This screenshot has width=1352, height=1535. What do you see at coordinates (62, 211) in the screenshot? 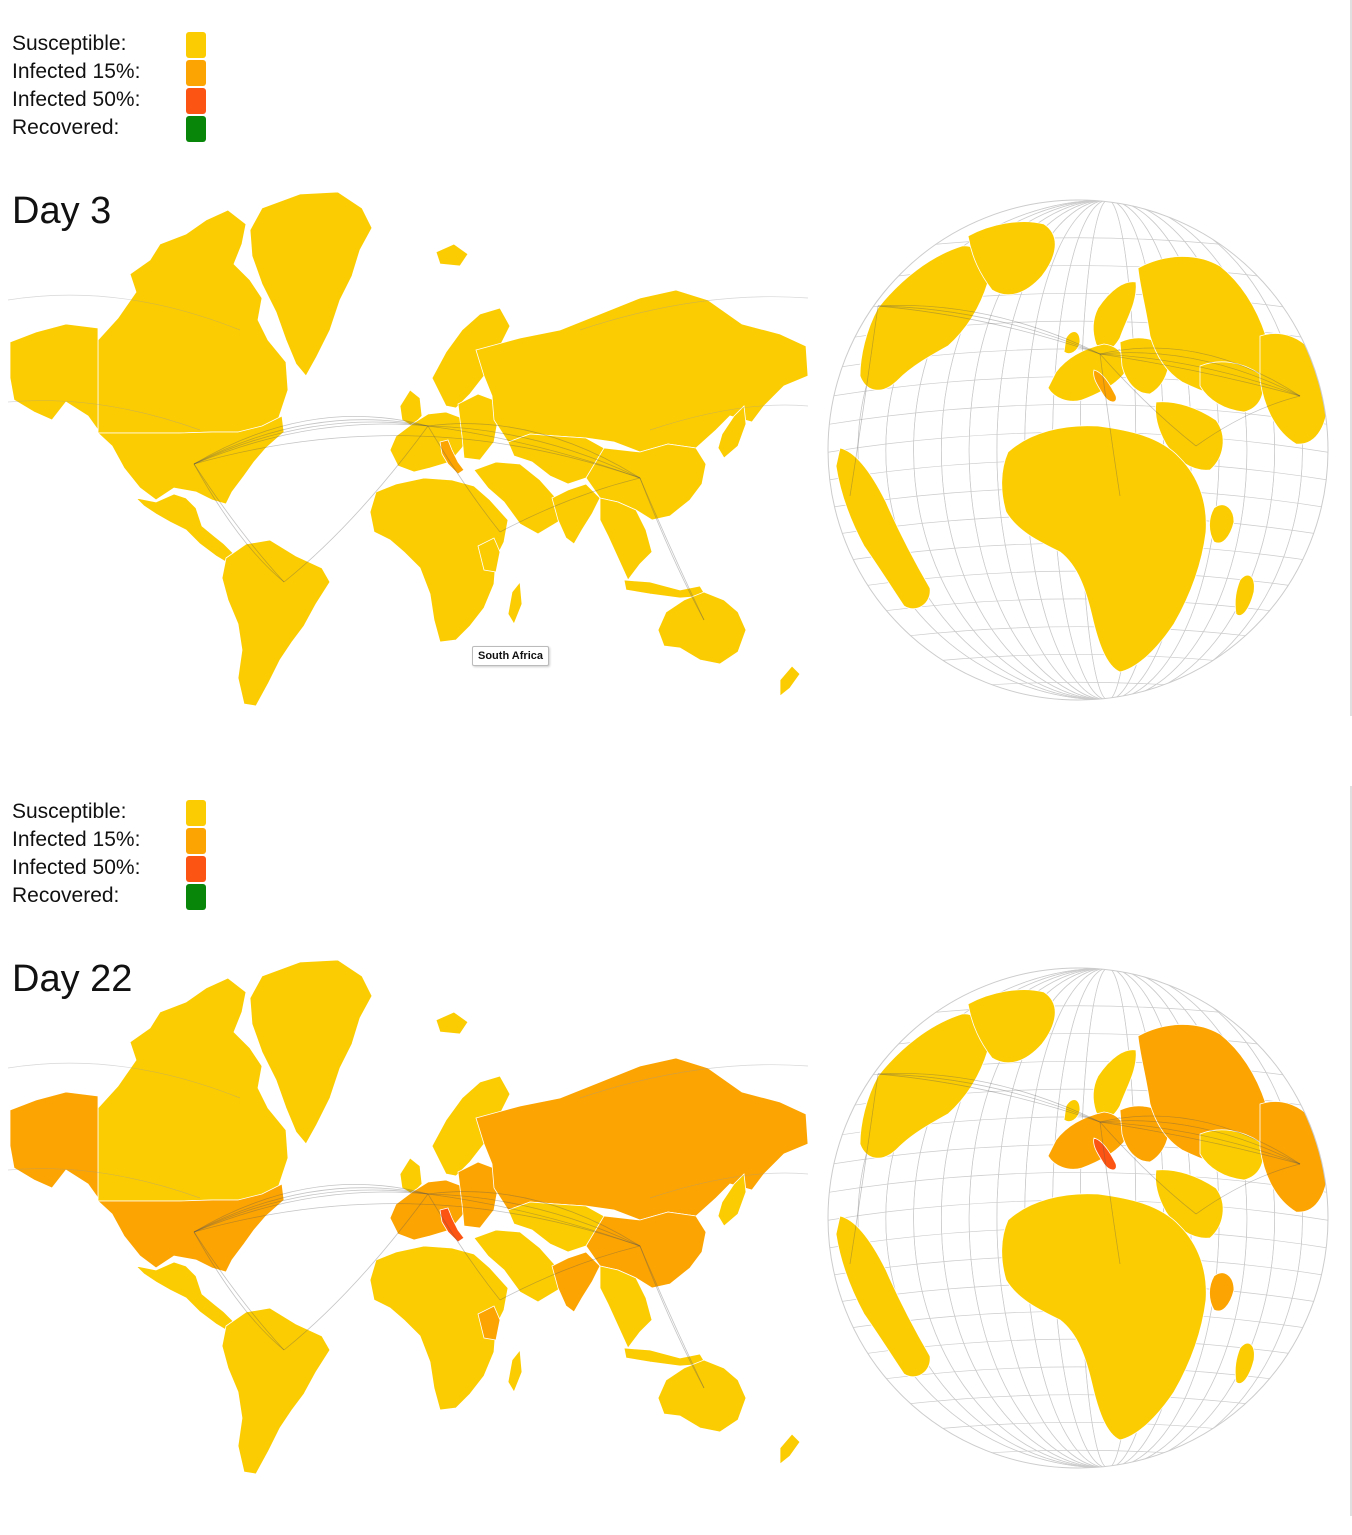
I see `day-title: Day 3` at bounding box center [62, 211].